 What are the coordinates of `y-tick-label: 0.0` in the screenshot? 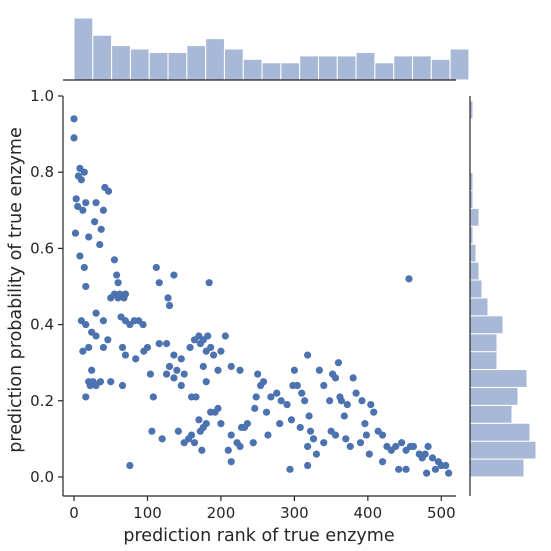 It's located at (42, 477).